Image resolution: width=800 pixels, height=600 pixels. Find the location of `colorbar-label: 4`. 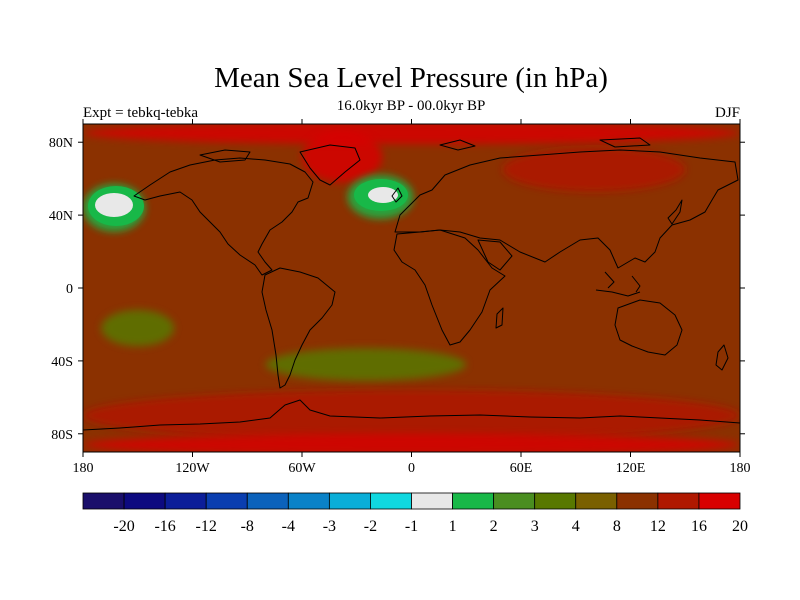

colorbar-label: 4 is located at coordinates (576, 526).